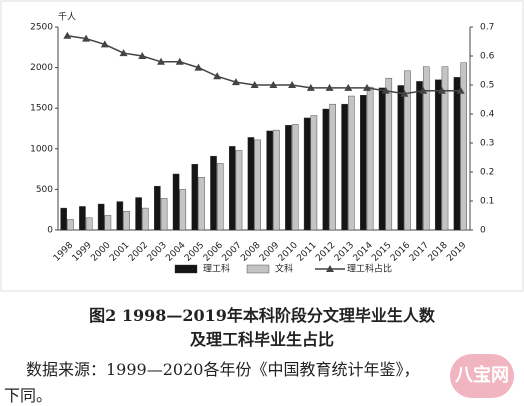  I want to click on watermark: 八宝网, so click(482, 376).